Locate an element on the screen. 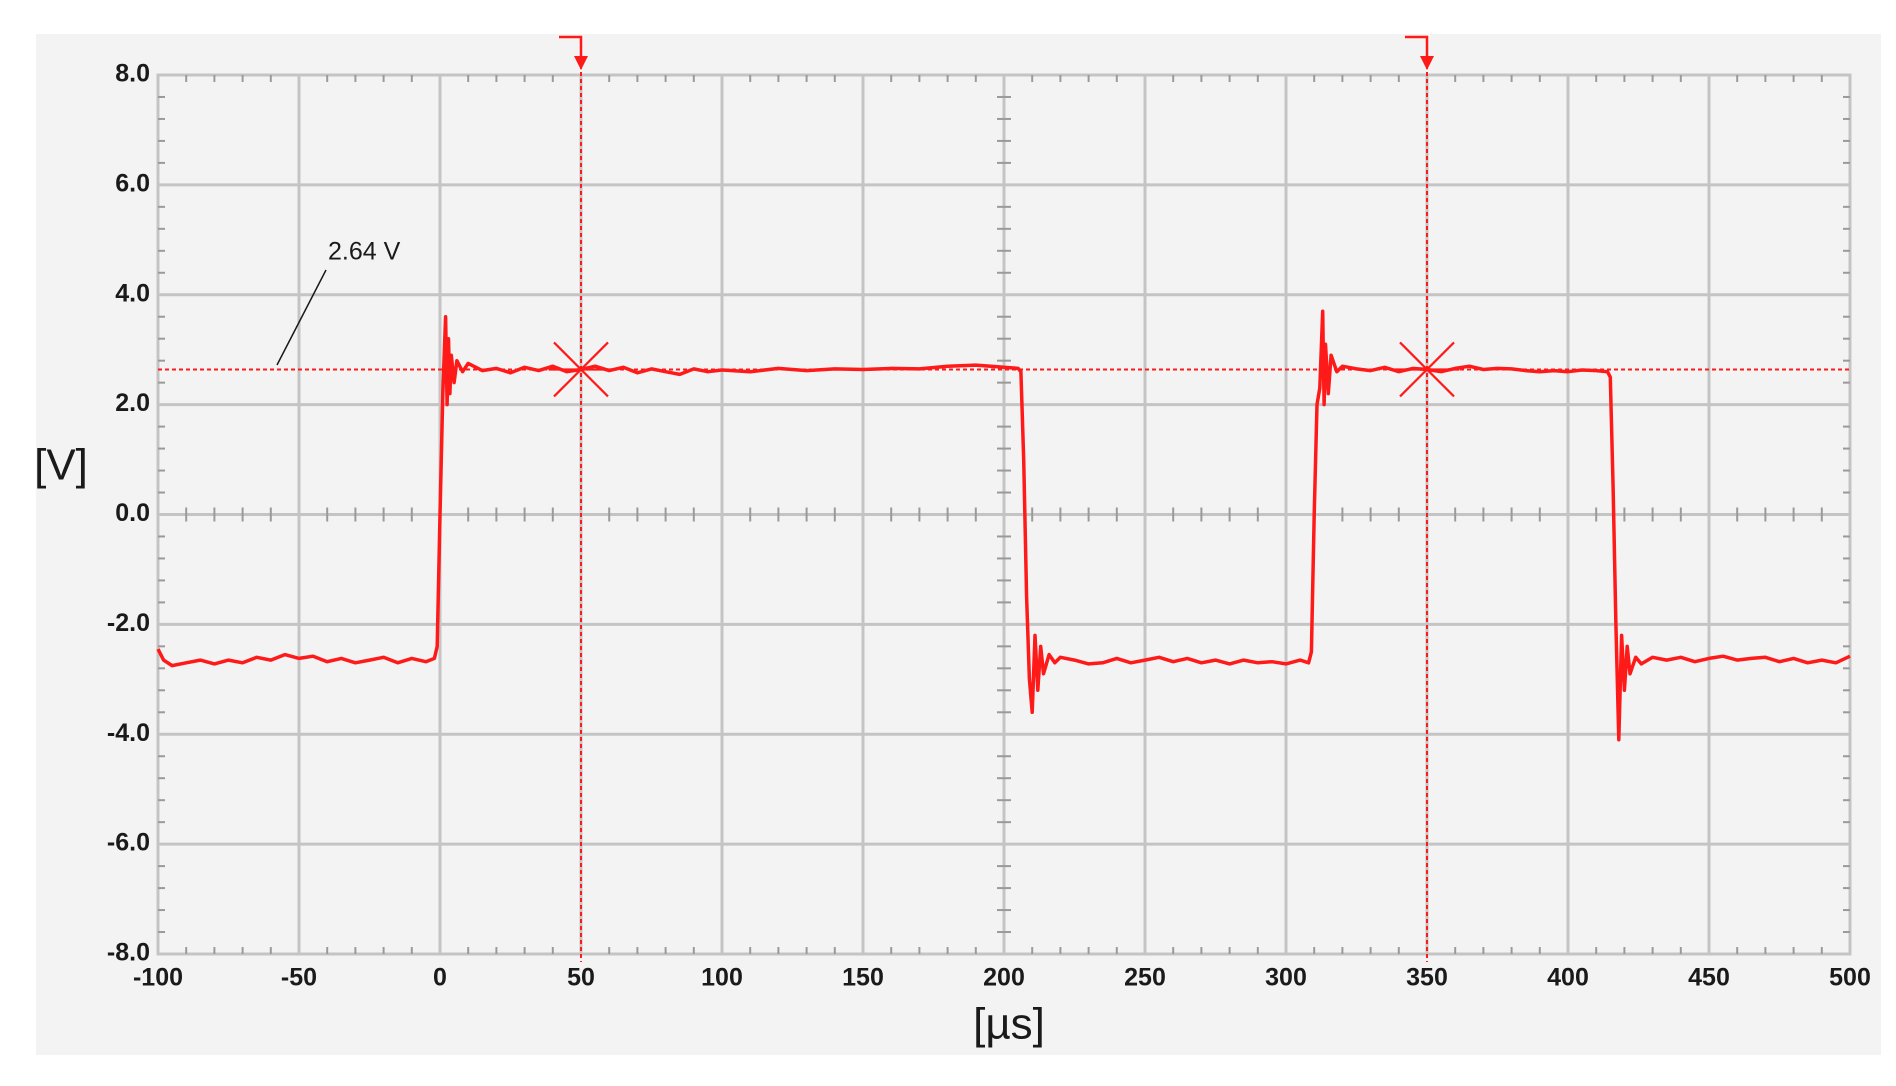 The width and height of the screenshot is (1896, 1086). x-tick-label: 400 is located at coordinates (1568, 978).